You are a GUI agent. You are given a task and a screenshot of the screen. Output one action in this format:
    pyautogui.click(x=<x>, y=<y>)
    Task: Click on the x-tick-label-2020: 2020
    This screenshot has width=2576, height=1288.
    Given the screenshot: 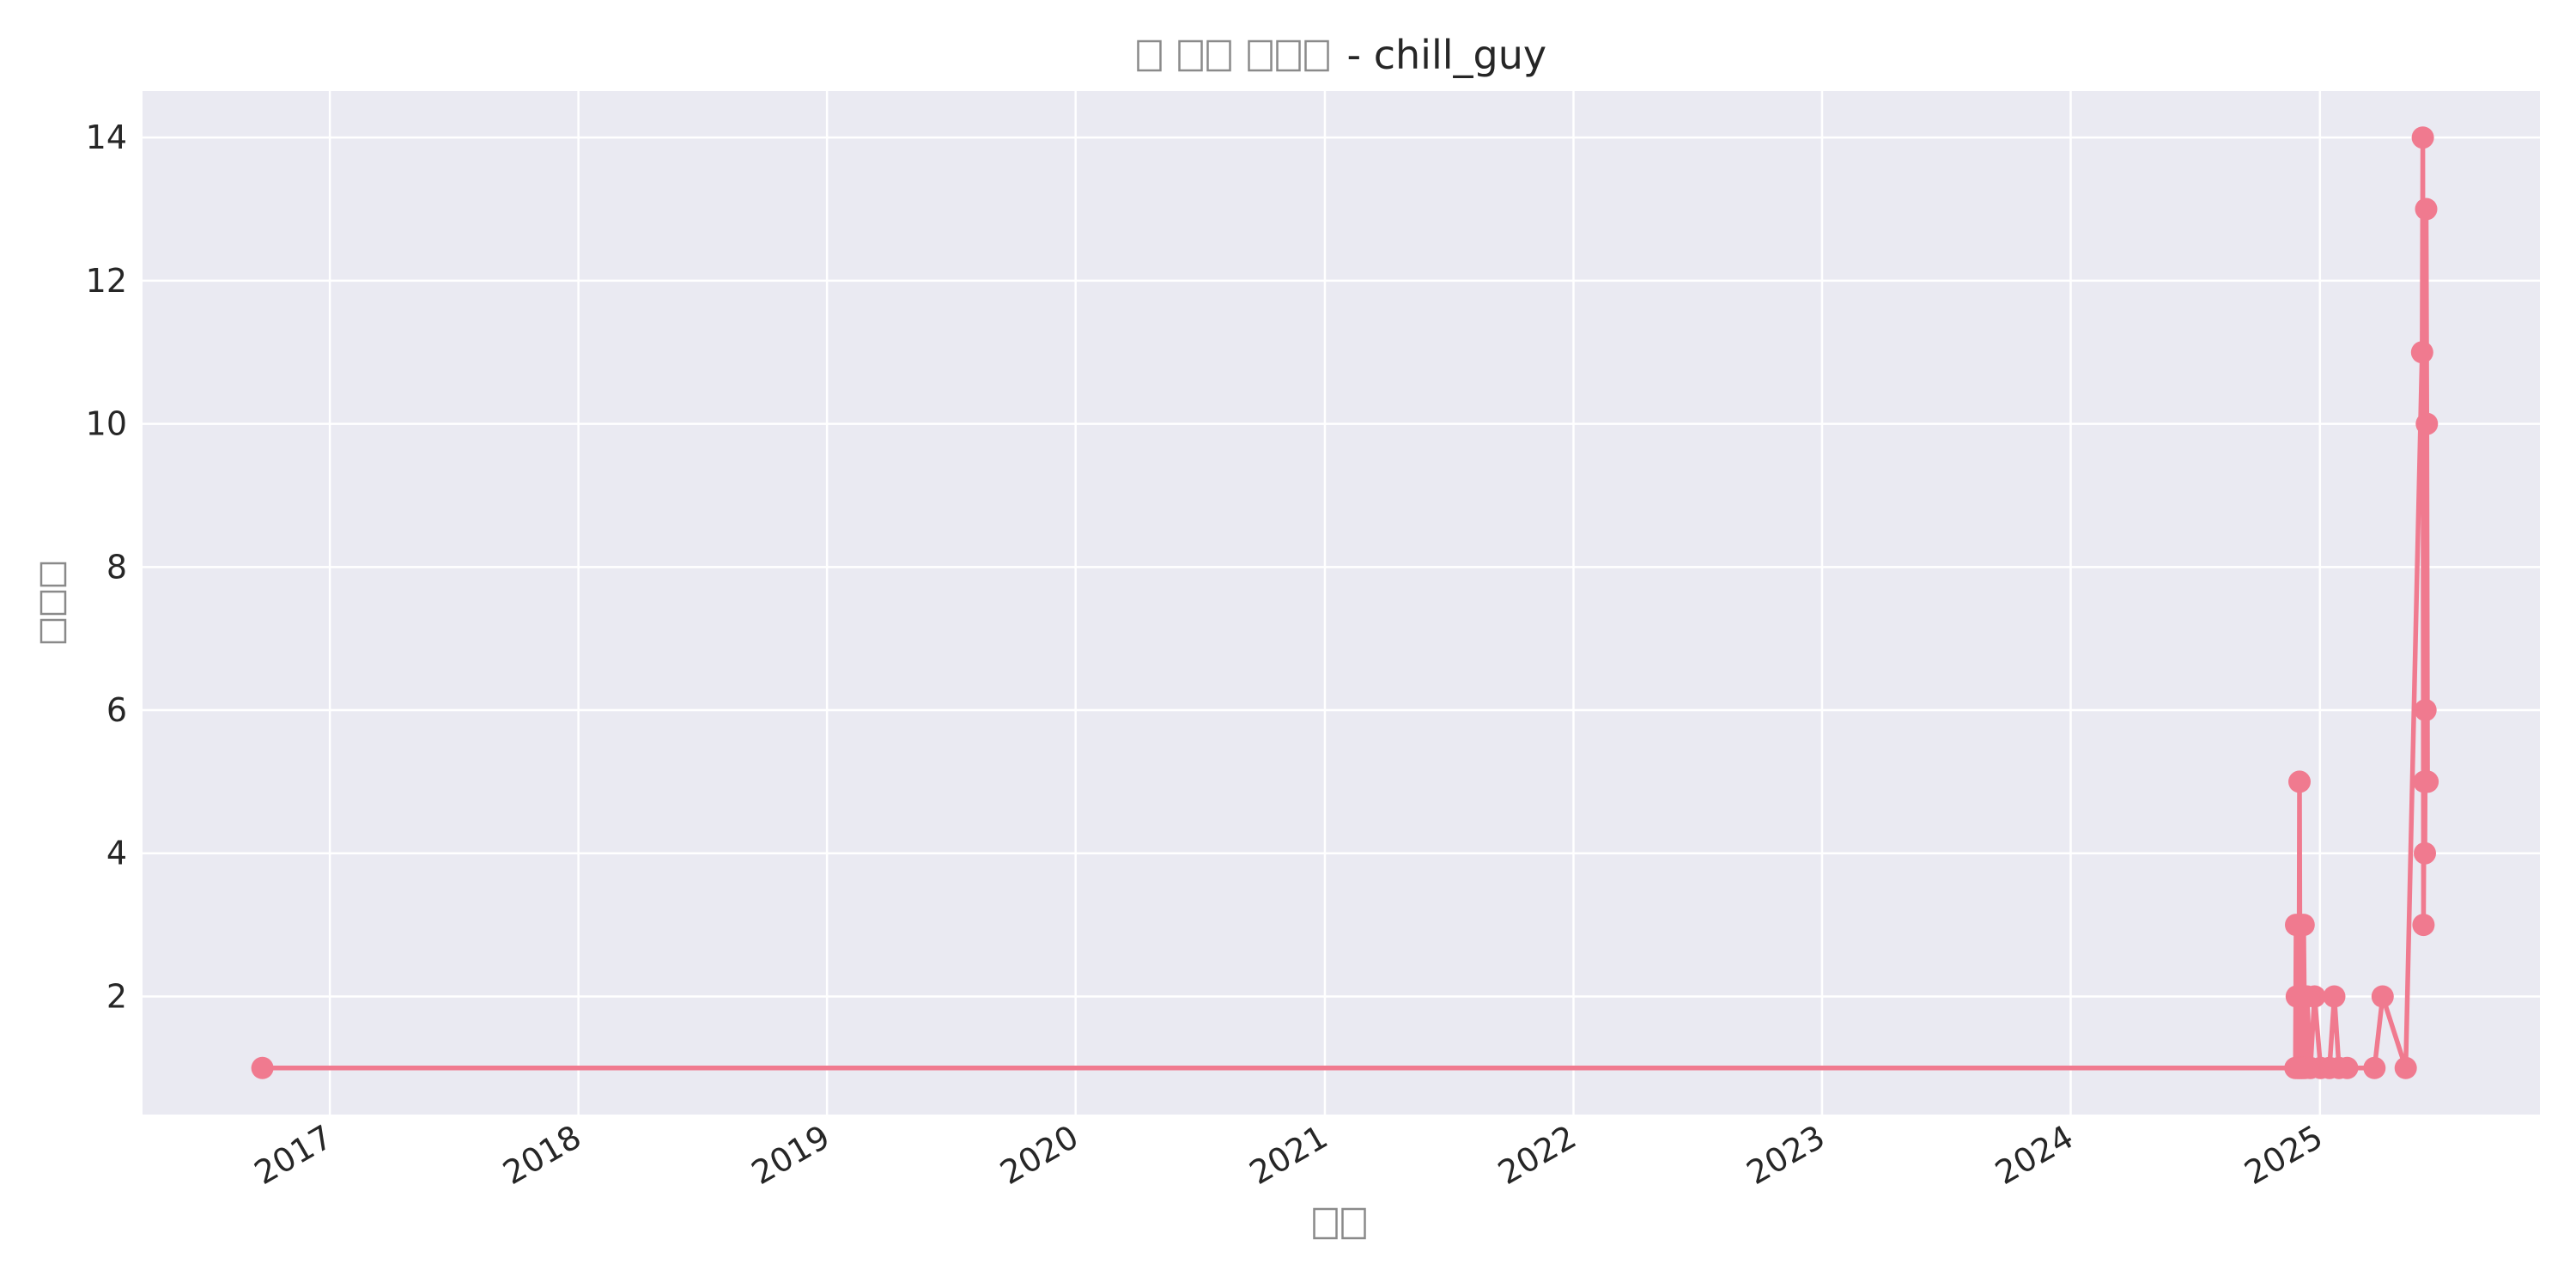 What is the action you would take?
    pyautogui.click(x=1038, y=1155)
    